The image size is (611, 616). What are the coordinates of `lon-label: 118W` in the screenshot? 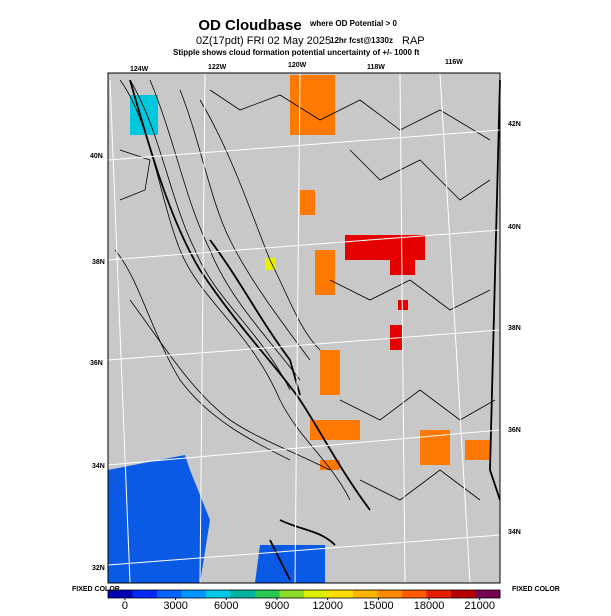 It's located at (376, 67).